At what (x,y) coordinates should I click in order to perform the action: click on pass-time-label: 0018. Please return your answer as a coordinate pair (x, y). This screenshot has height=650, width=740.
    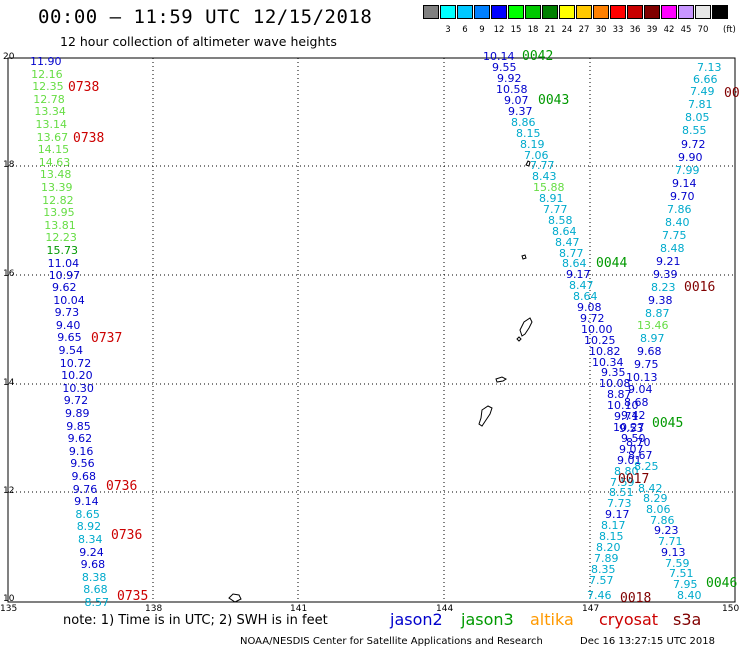
    Looking at the image, I should click on (636, 598).